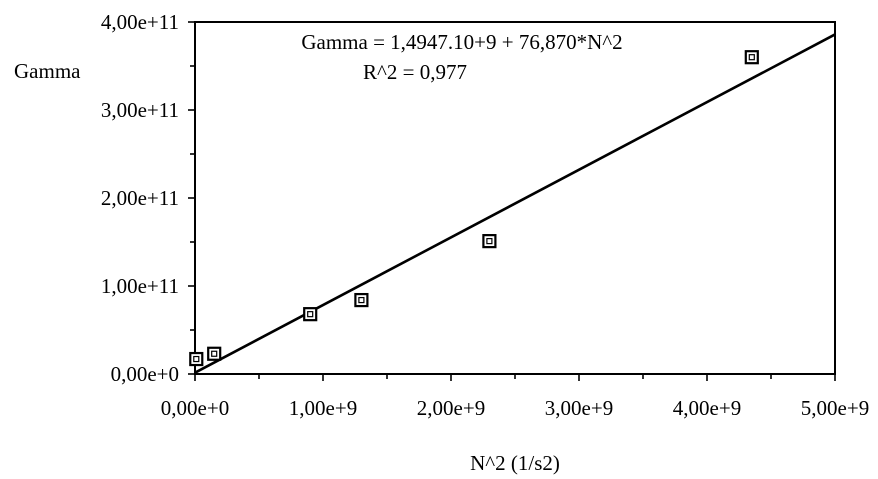  I want to click on y-tick-label: 2,00e+11, so click(140, 198).